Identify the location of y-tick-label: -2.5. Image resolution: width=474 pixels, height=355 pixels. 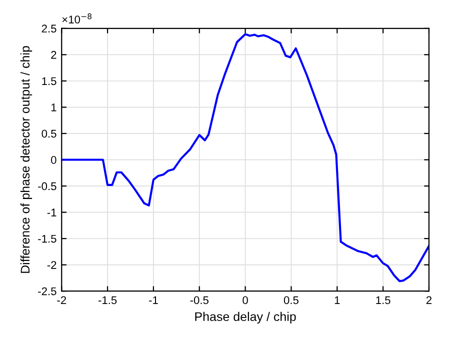
(47, 291).